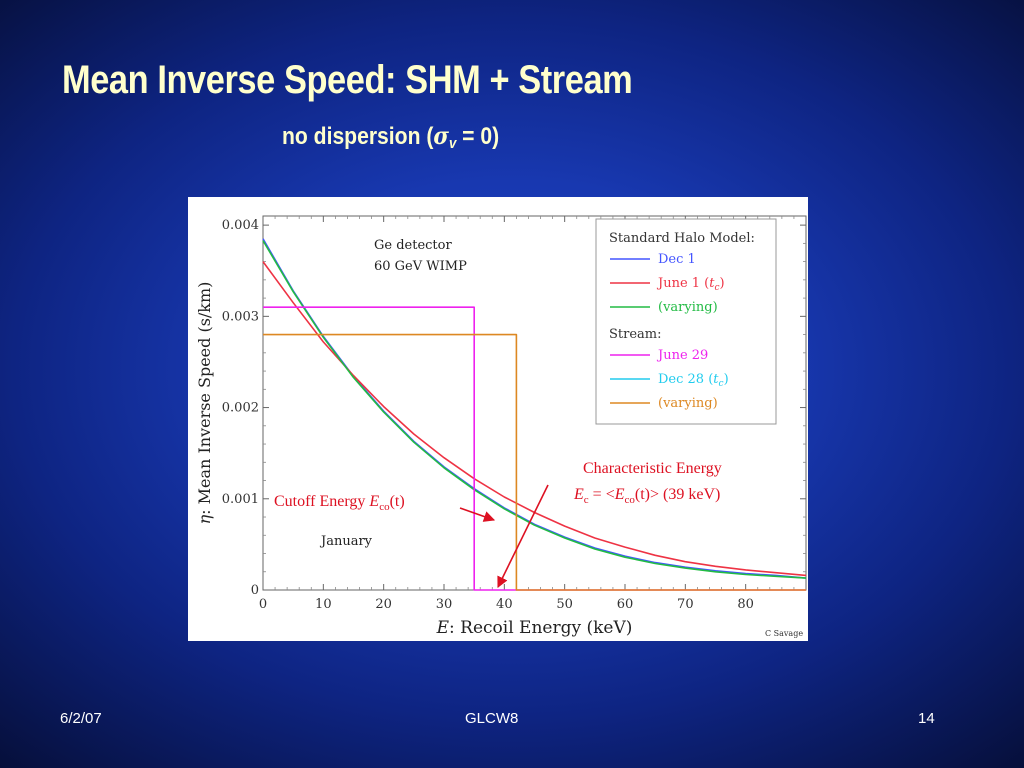  What do you see at coordinates (784, 633) in the screenshot?
I see `chart-credit: C Savage` at bounding box center [784, 633].